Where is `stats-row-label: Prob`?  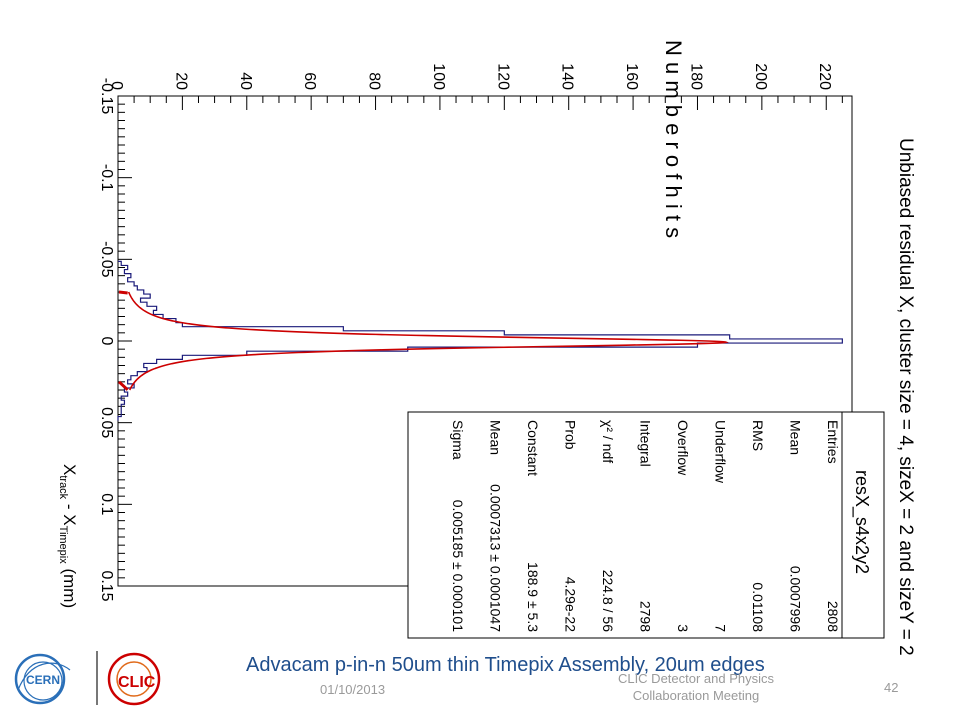
stats-row-label: Prob is located at coordinates (571, 435).